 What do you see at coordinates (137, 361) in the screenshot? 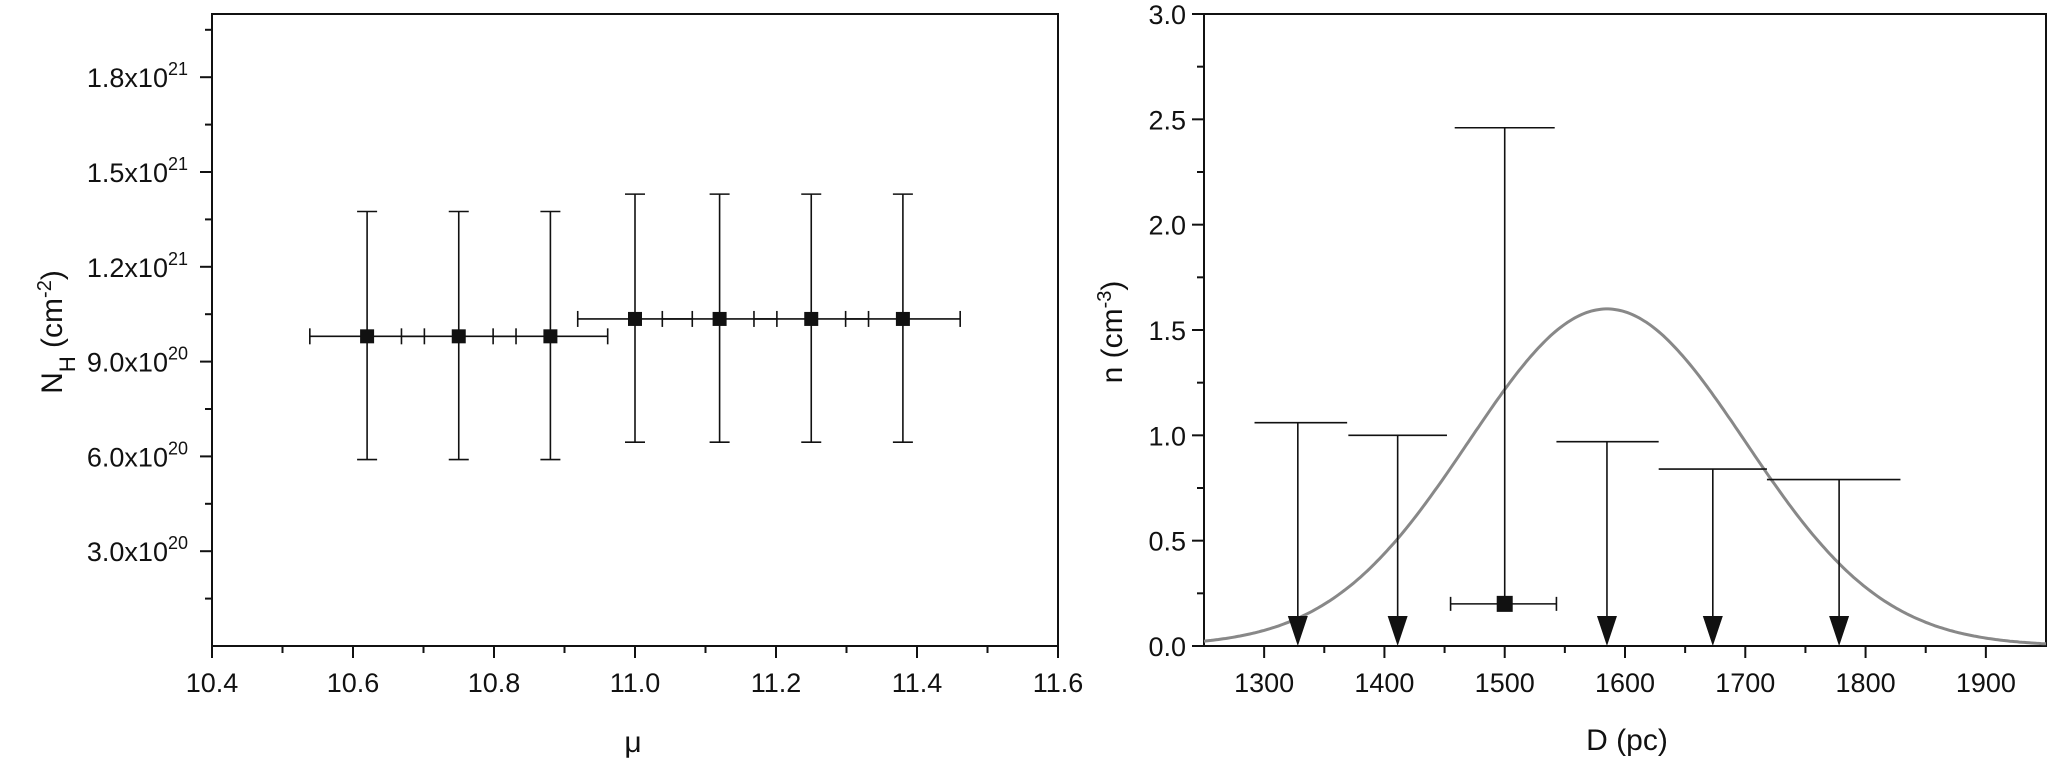
I see `y-tick-label: 9.0x10²⁰` at bounding box center [137, 361].